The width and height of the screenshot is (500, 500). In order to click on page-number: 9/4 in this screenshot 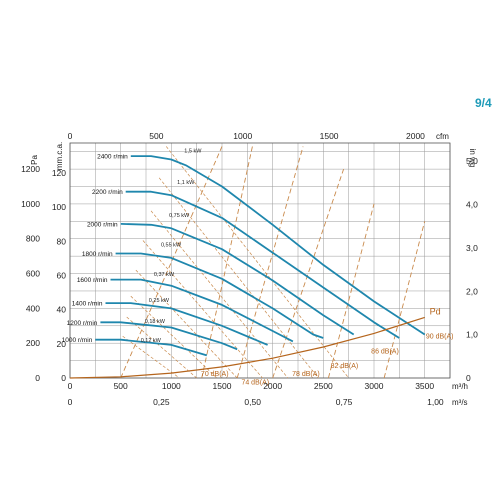, I will do `click(483, 103)`.